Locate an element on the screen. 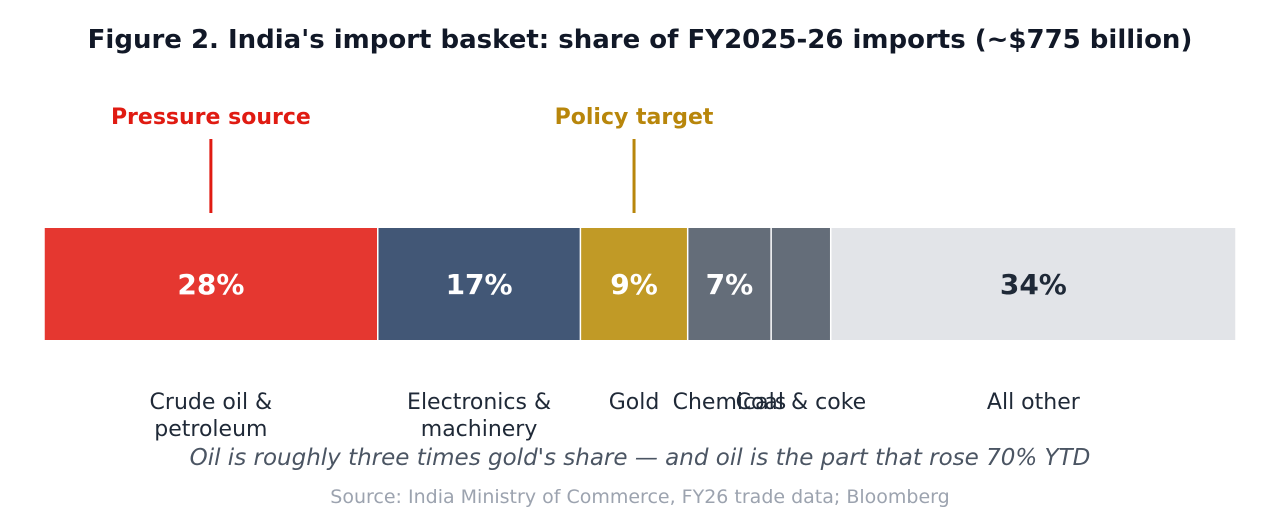 Image resolution: width=1280 pixels, height=532 pixels. category-label-all-other: All other is located at coordinates (1034, 402).